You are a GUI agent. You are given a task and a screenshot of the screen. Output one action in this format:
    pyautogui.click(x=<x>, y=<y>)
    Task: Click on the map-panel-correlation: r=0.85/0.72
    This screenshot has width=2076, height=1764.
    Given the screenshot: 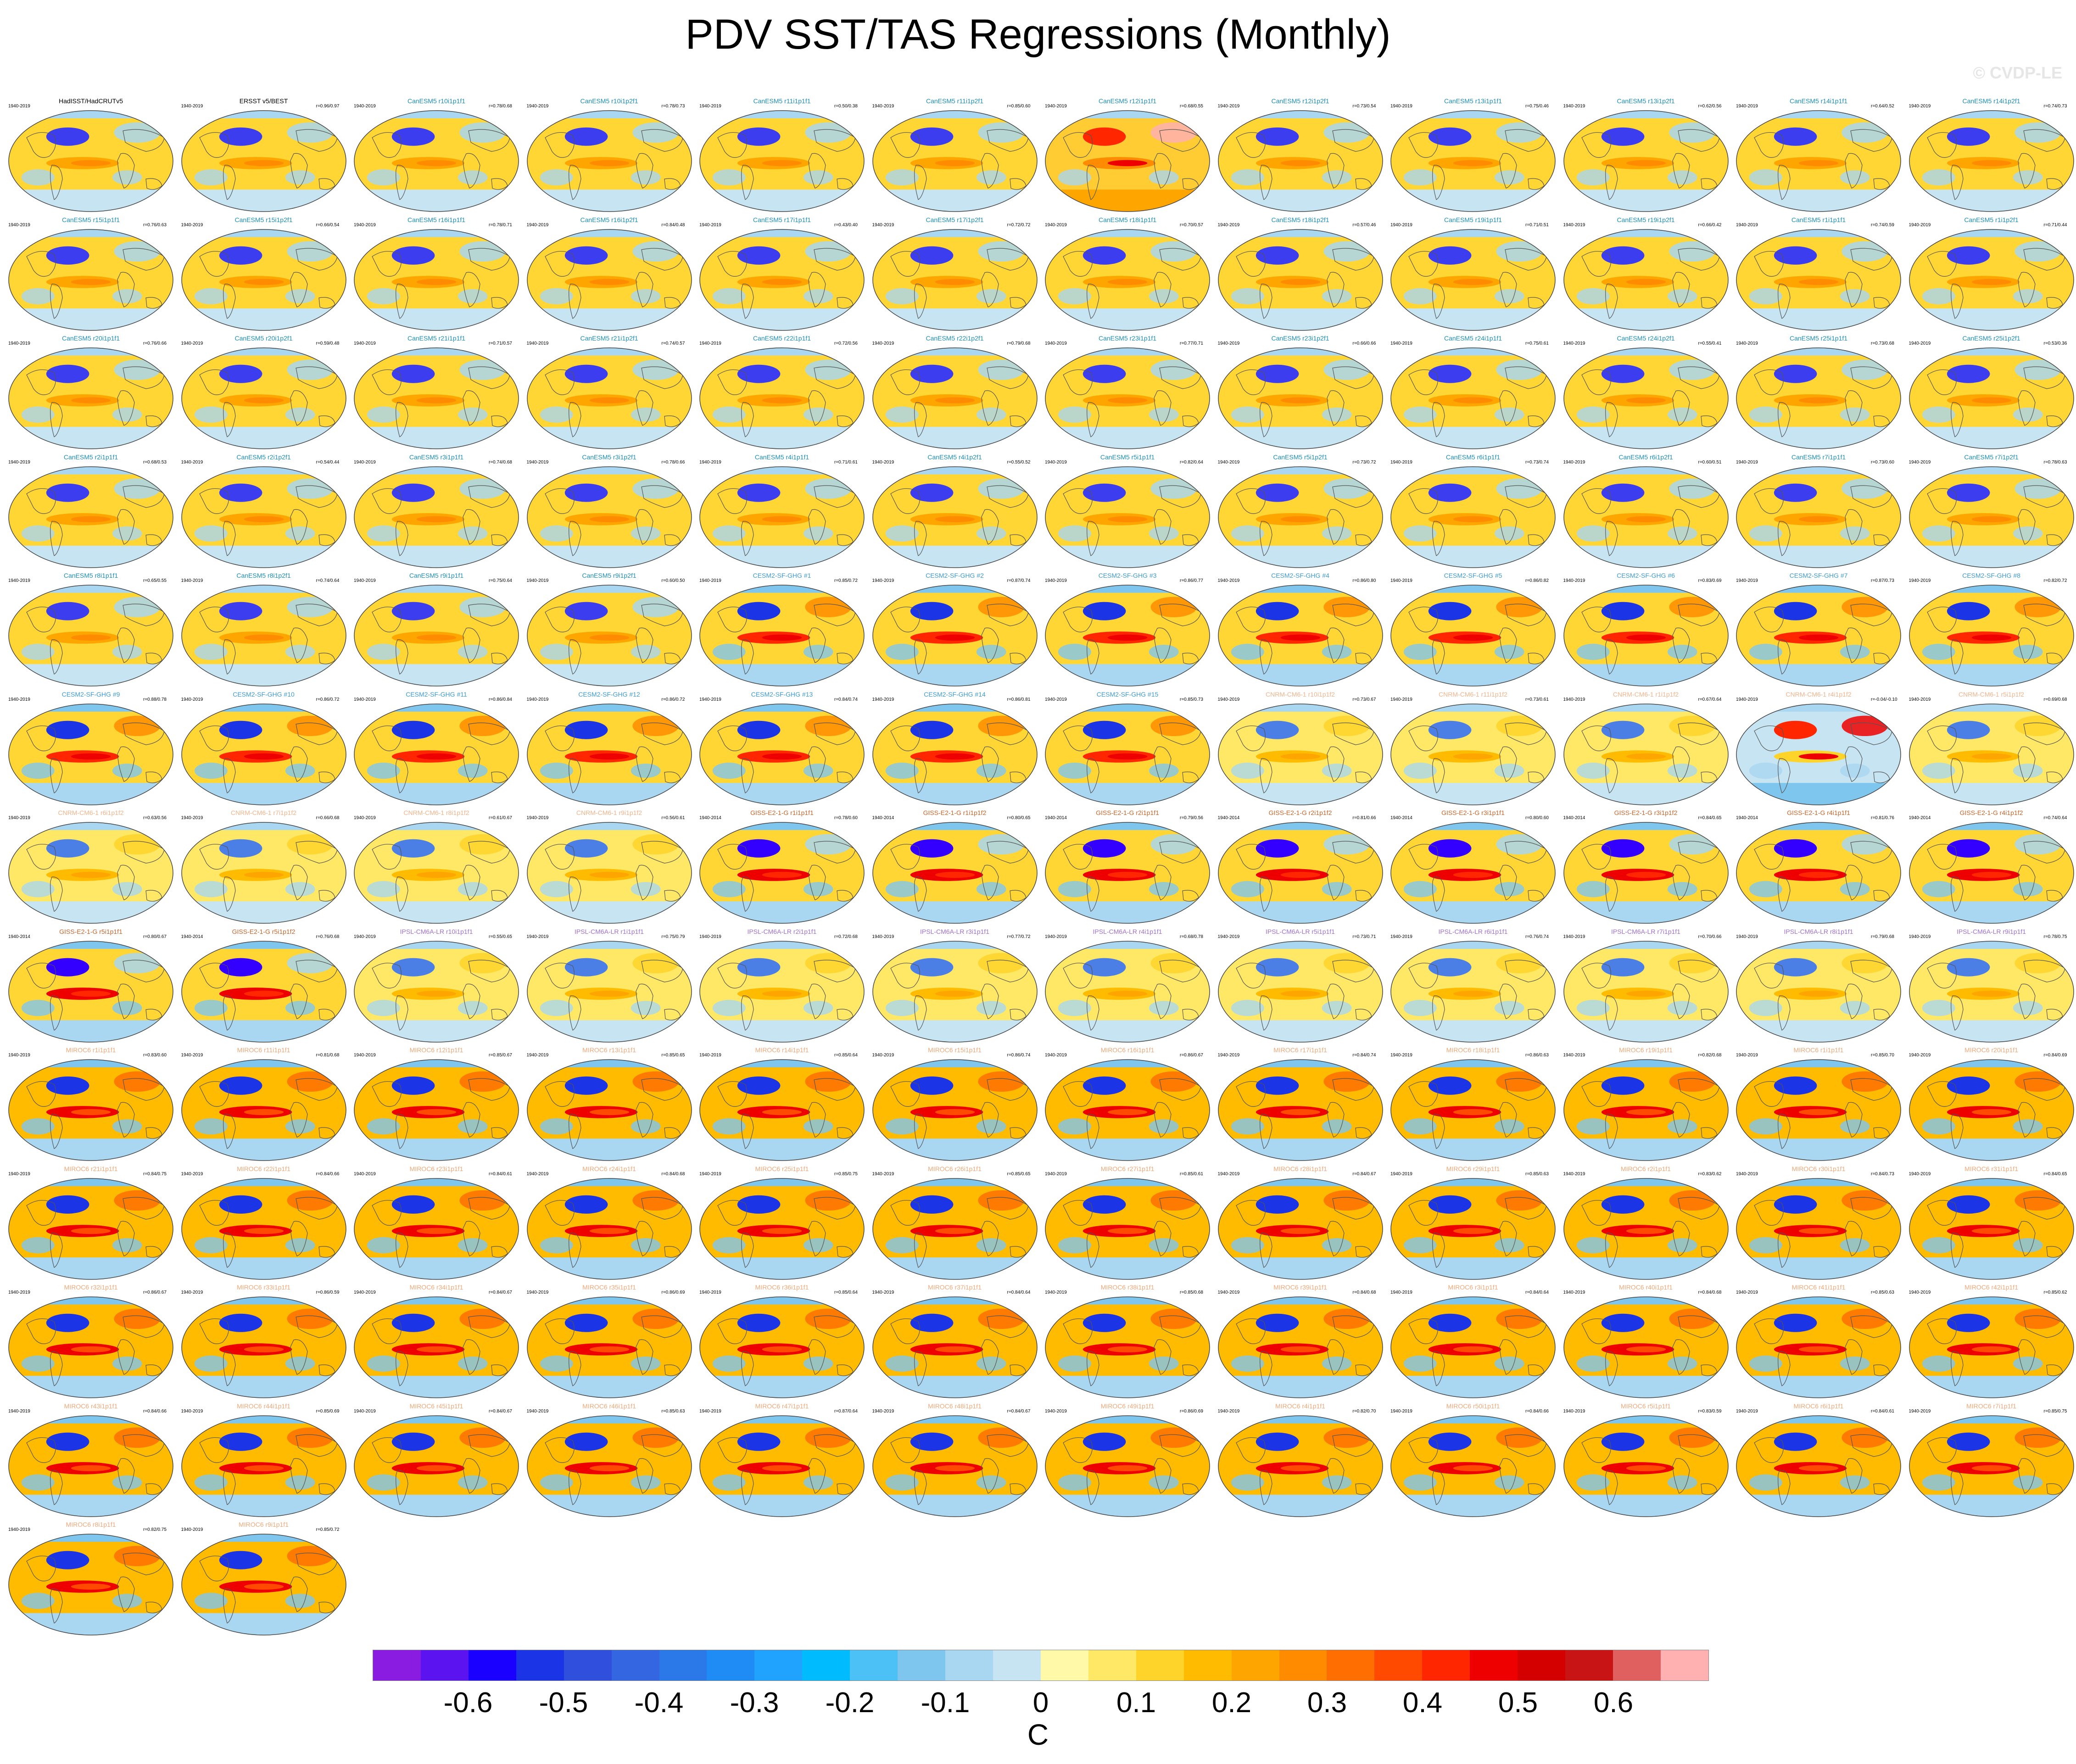 What is the action you would take?
    pyautogui.click(x=846, y=580)
    